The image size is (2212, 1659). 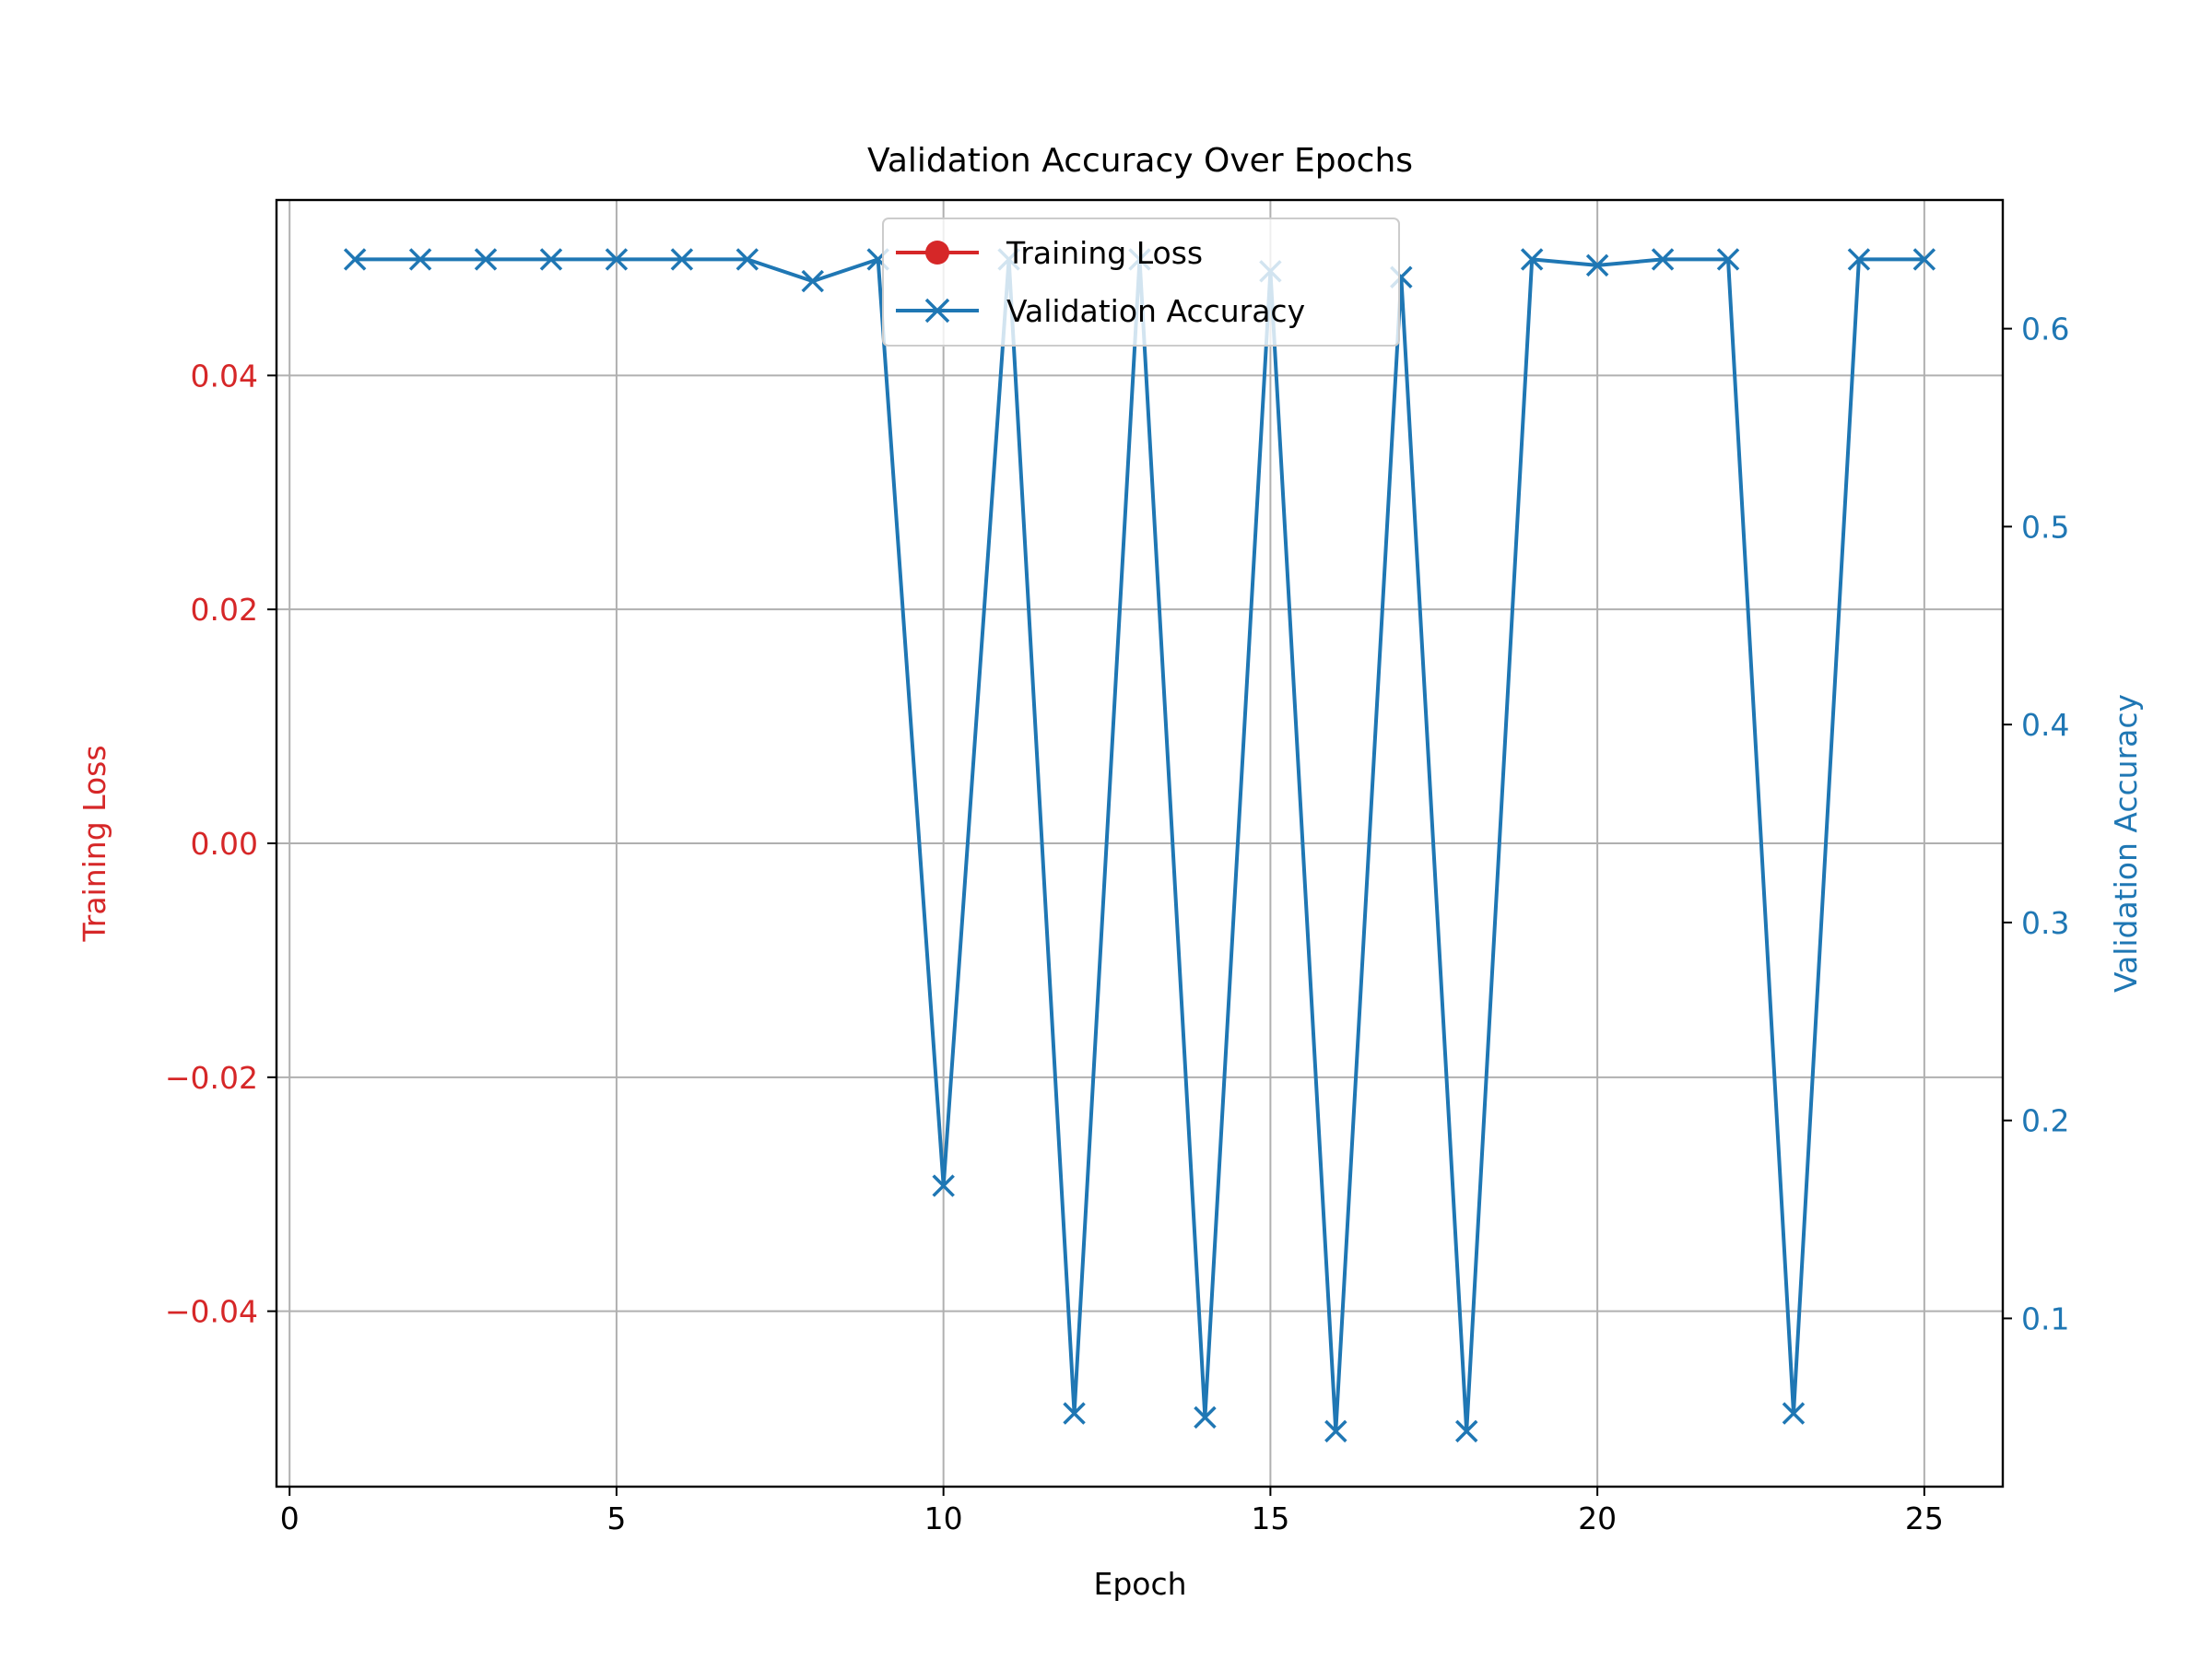 I want to click on y-right-tick-label: 0.4, so click(x=2045, y=725).